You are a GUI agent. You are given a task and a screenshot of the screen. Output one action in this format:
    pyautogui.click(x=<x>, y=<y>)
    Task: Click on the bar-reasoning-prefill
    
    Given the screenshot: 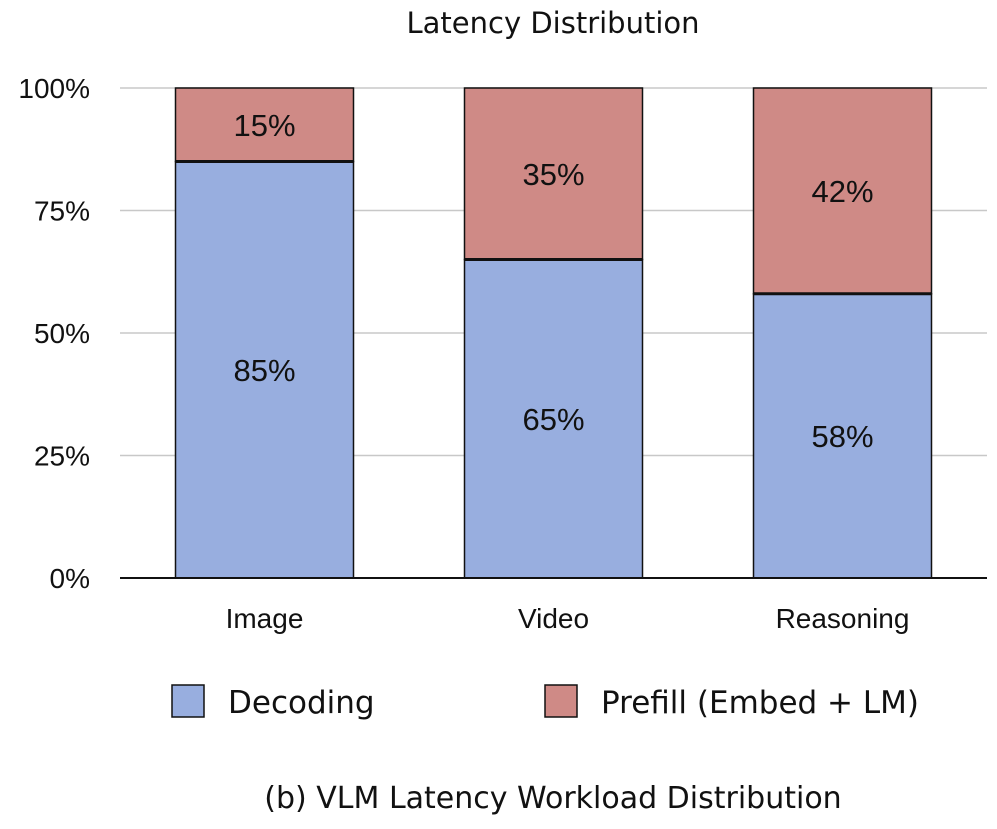 What is the action you would take?
    pyautogui.click(x=842, y=191)
    